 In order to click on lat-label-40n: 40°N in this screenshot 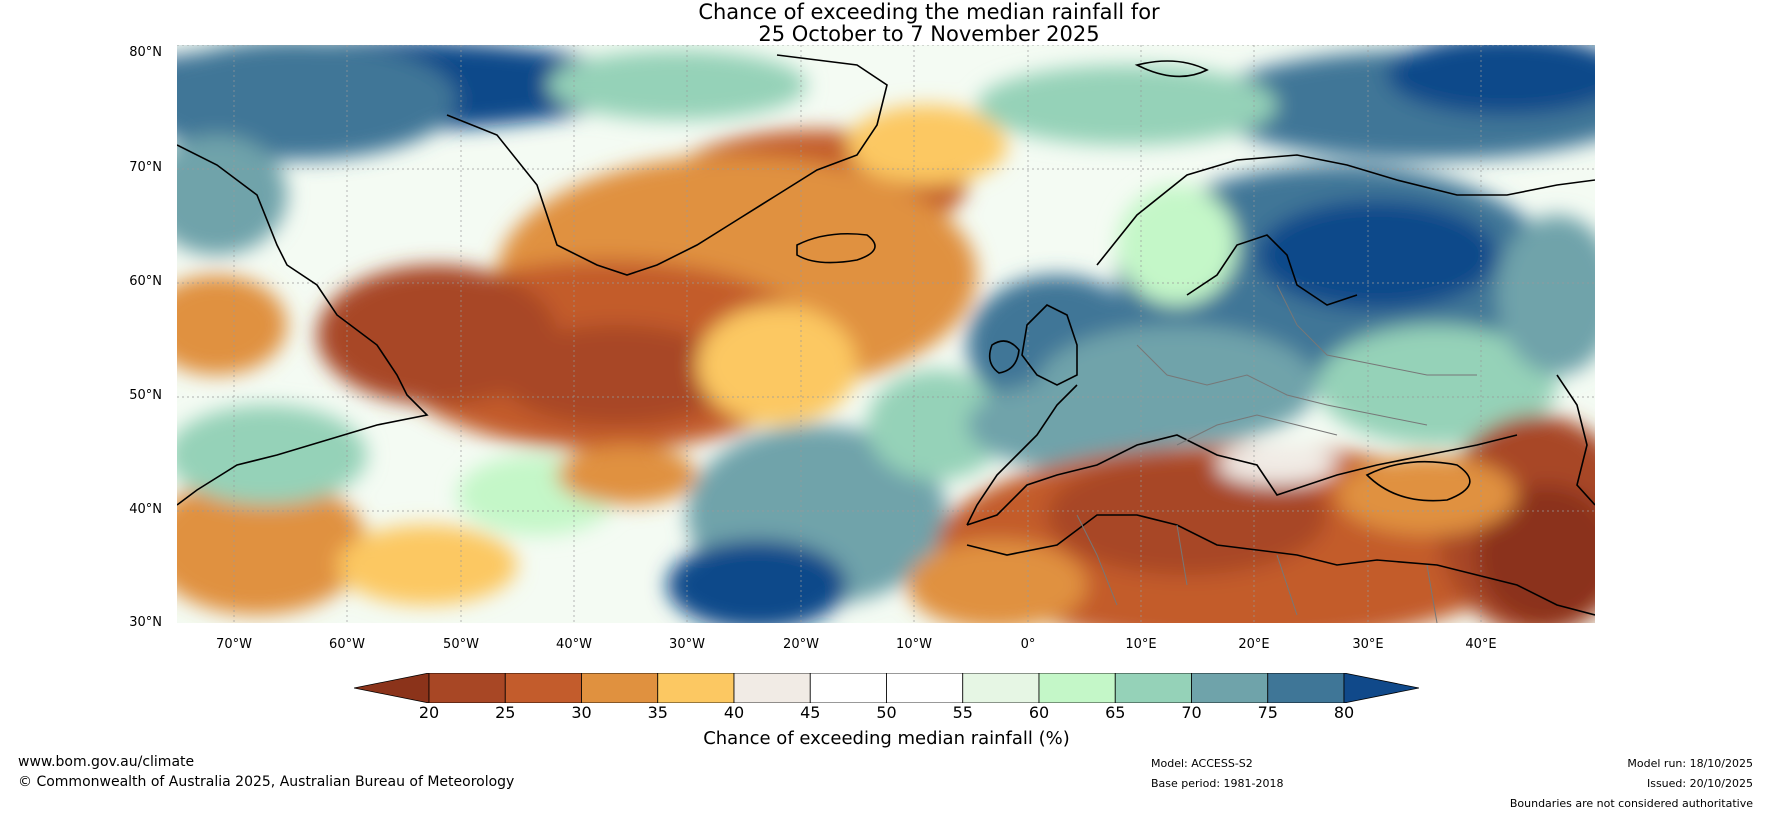, I will do `click(145, 509)`.